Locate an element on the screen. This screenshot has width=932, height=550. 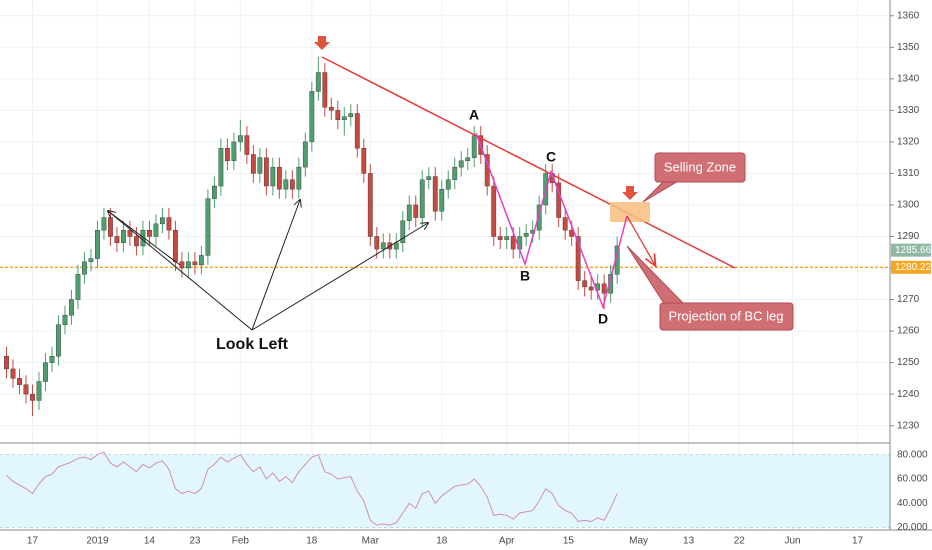
annotation: D is located at coordinates (603, 319).